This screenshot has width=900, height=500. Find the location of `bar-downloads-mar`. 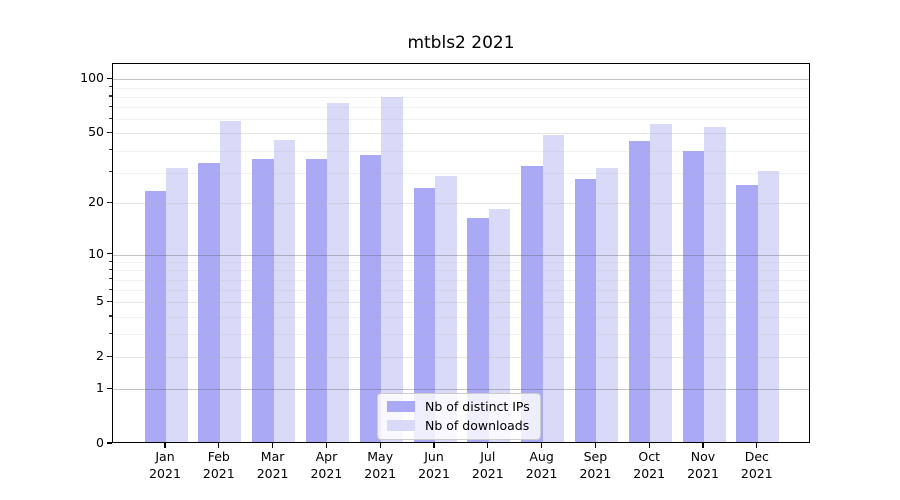

bar-downloads-mar is located at coordinates (284, 290).